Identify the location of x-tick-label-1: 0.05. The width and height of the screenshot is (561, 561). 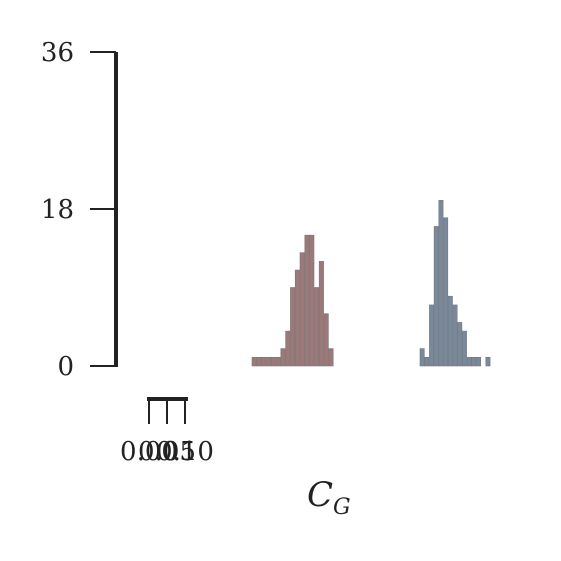
(167, 452).